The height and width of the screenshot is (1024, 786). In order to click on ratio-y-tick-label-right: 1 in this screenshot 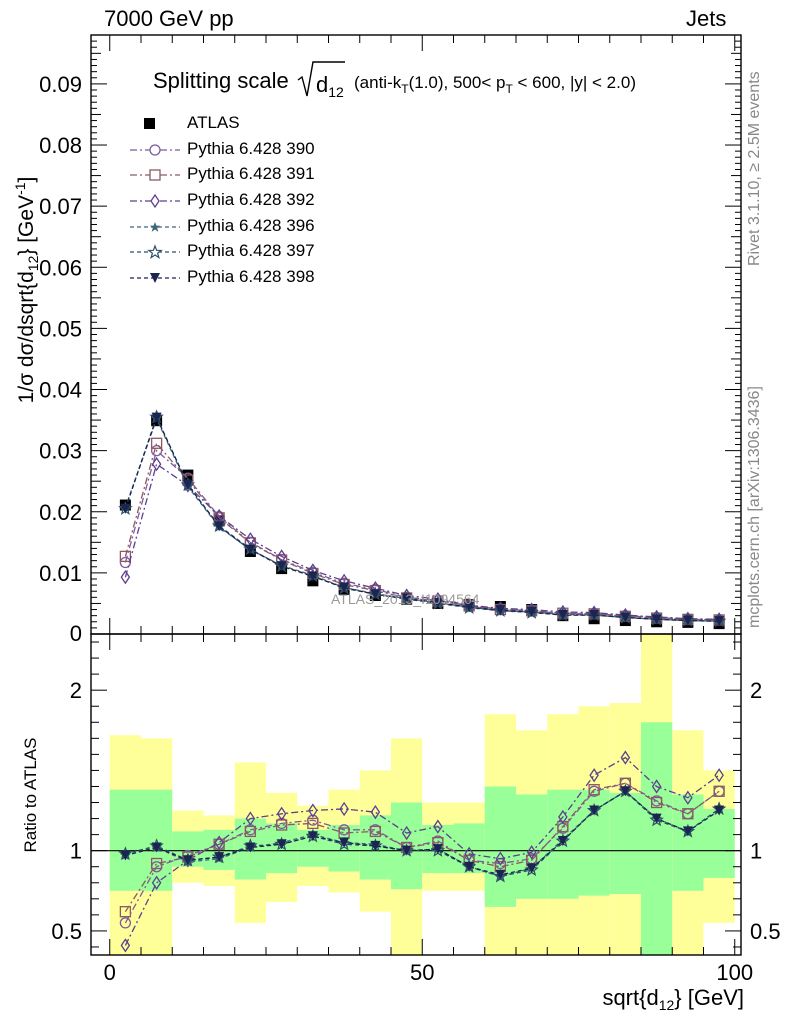, I will do `click(756, 851)`.